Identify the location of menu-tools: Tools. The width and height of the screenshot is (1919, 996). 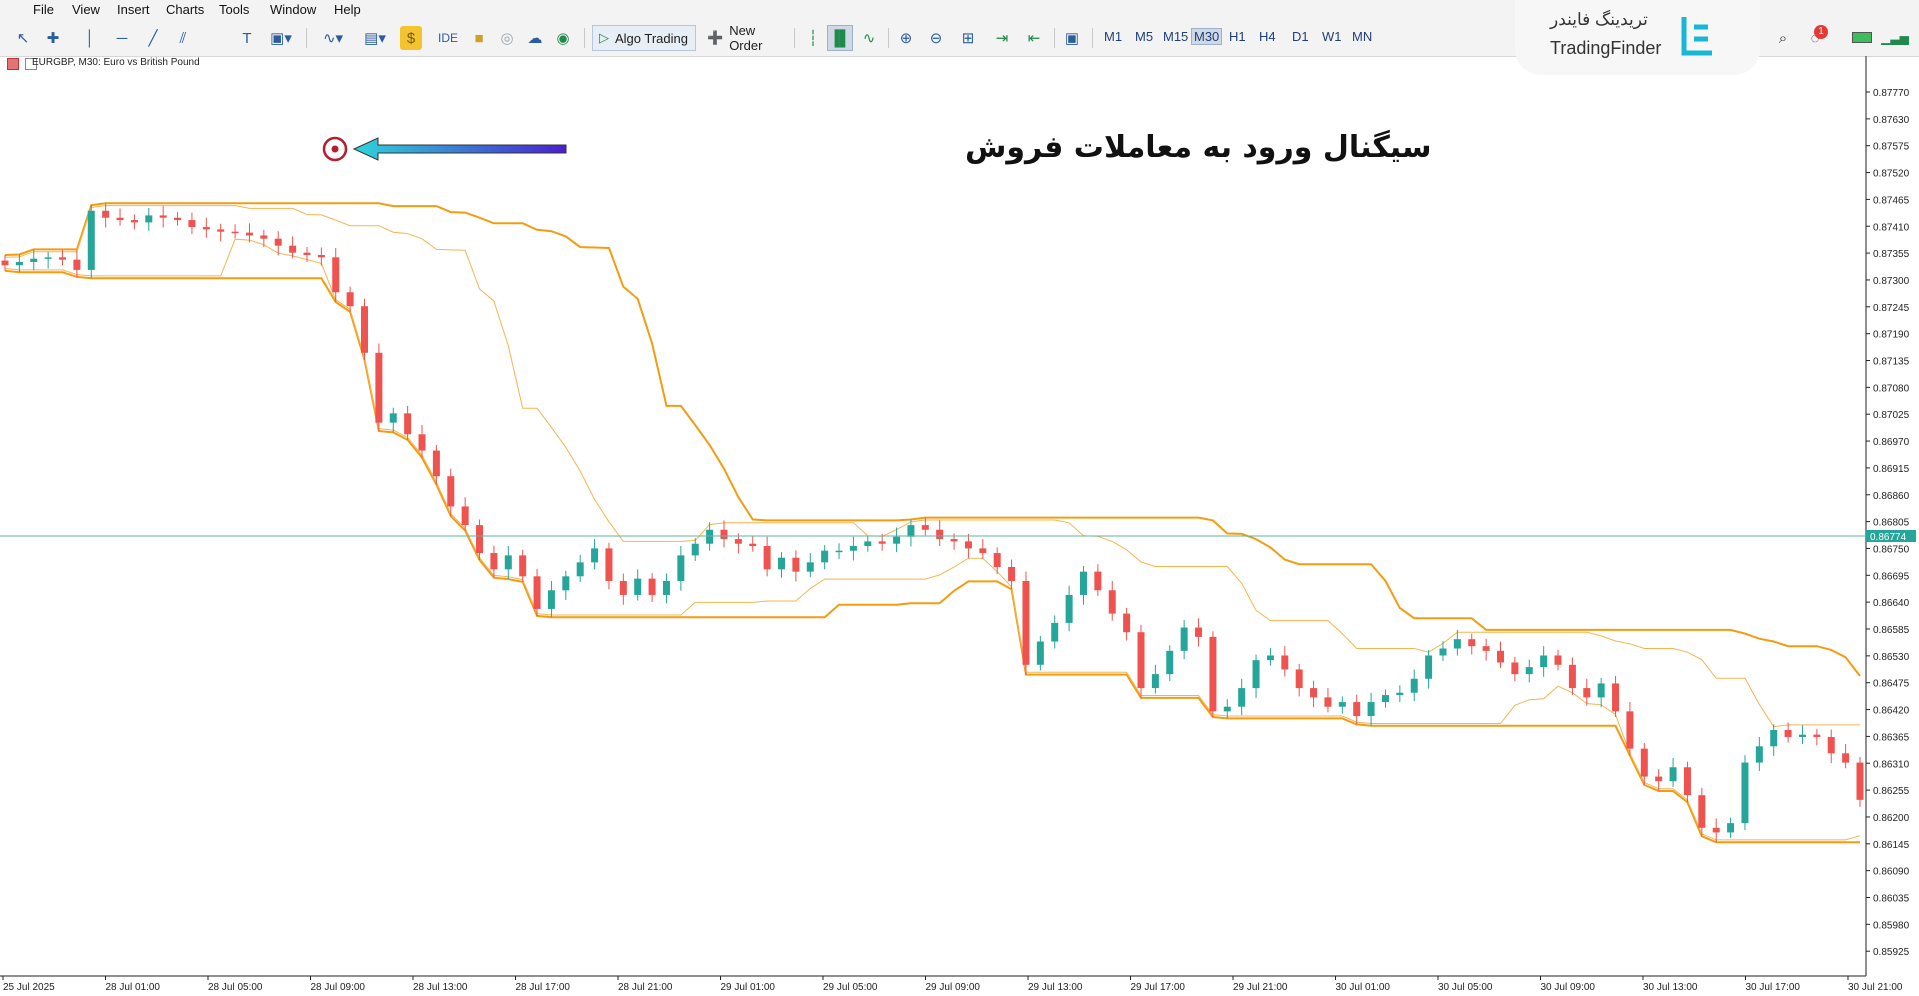
(234, 9).